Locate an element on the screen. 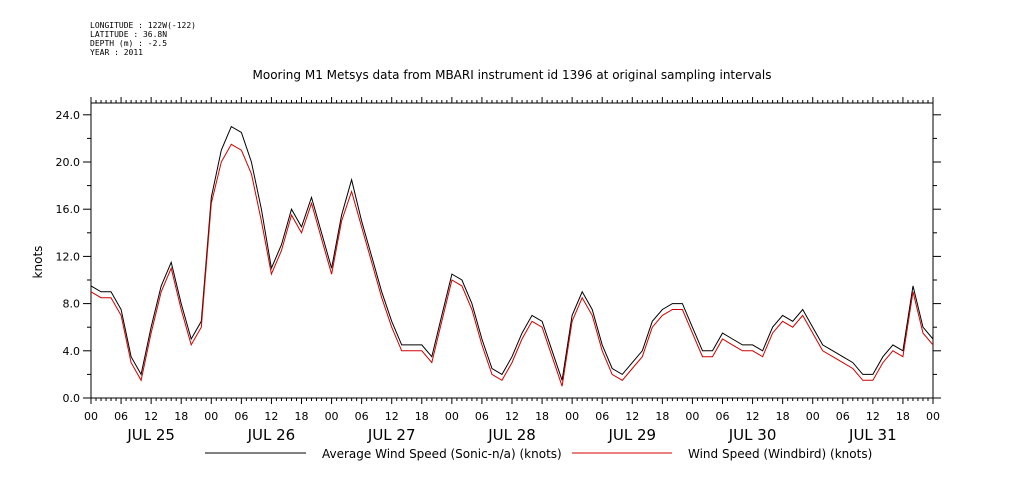 The image size is (1009, 504). meta-longitude: LONGITUDE : 122W(-122) is located at coordinates (143, 25).